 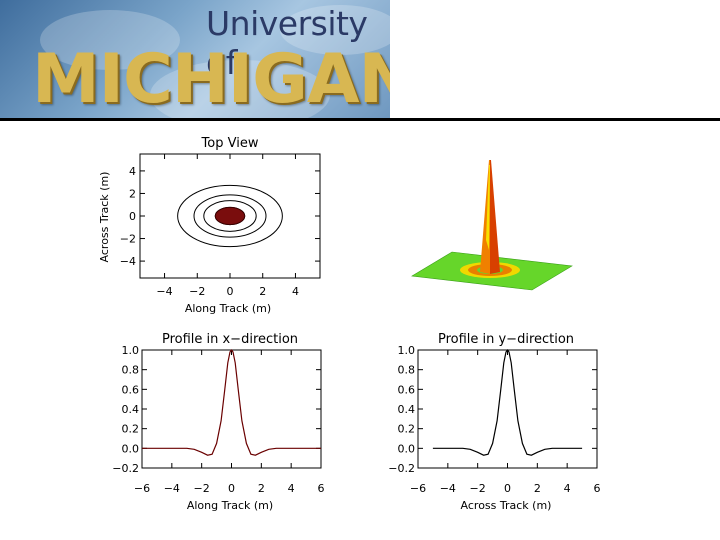 I want to click on top-view-xlabel: Along Track (m), so click(x=228, y=308).